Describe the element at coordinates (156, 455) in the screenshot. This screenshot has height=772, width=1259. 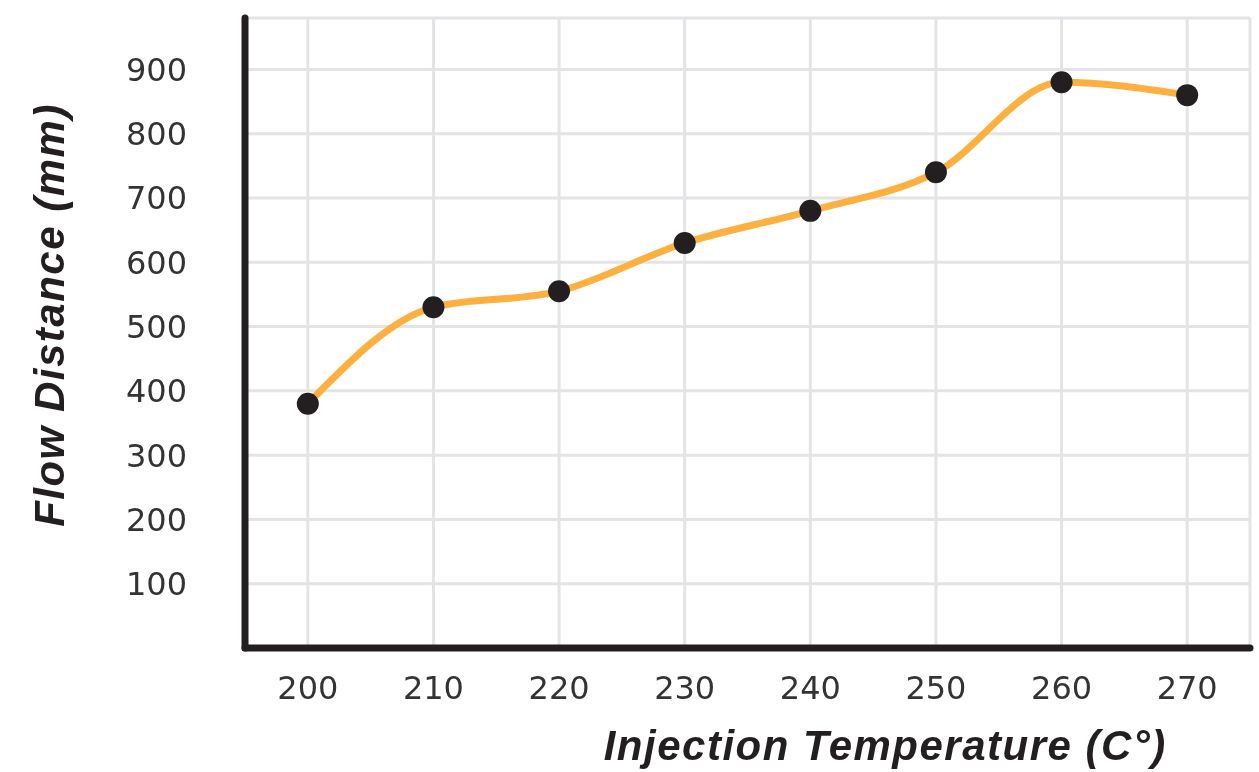
I see `y-tick-label: 300` at that location.